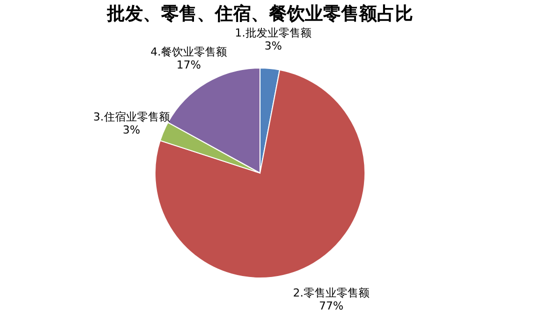 Image resolution: width=533 pixels, height=329 pixels. Describe the element at coordinates (188, 51) in the screenshot. I see `slice-label: 4.餐饮业零售额` at that location.